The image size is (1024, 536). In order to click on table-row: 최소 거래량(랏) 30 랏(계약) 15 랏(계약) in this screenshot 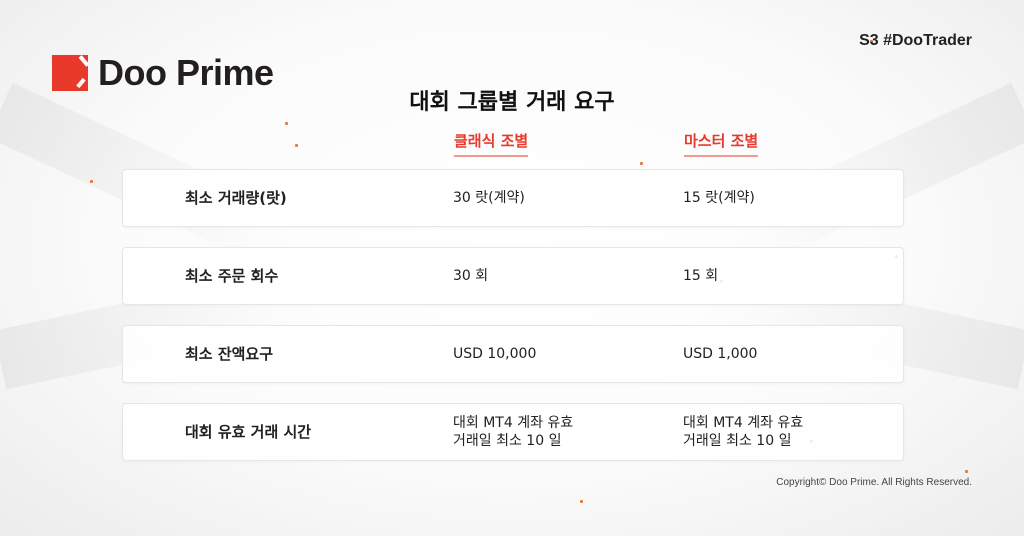, I will do `click(513, 198)`.